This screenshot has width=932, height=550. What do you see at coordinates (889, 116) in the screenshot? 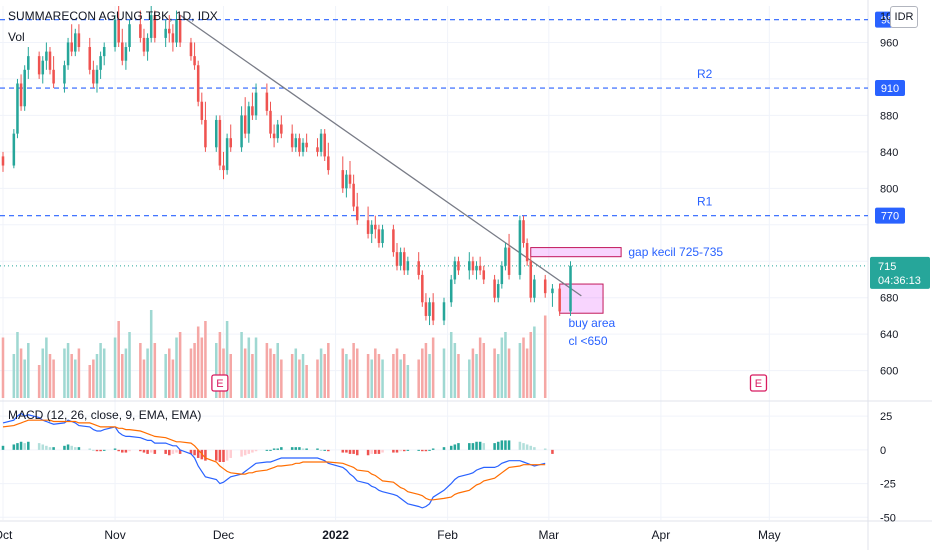
I see `y-tick-label: 880` at bounding box center [889, 116].